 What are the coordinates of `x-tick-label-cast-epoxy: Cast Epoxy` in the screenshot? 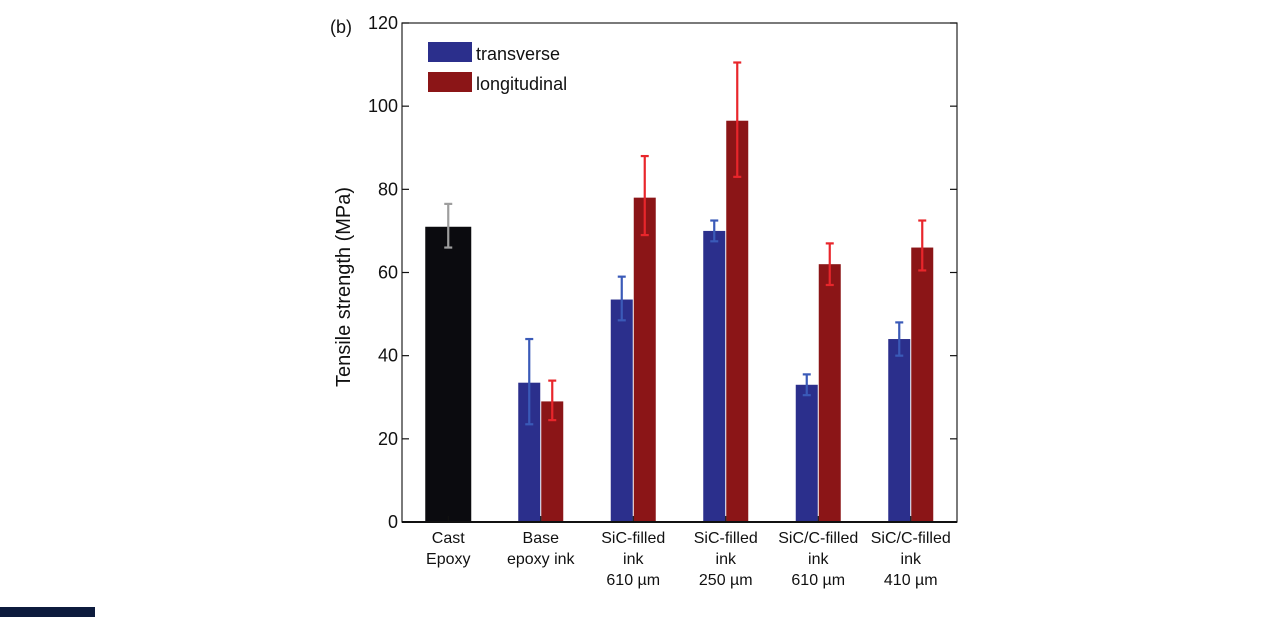 It's located at (448, 549).